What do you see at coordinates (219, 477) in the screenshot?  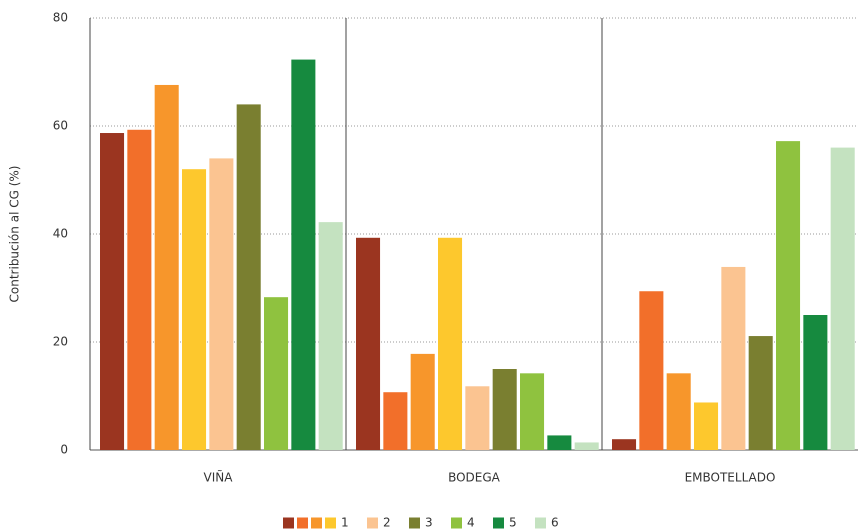 I see `x-tick-label: VIÑA` at bounding box center [219, 477].